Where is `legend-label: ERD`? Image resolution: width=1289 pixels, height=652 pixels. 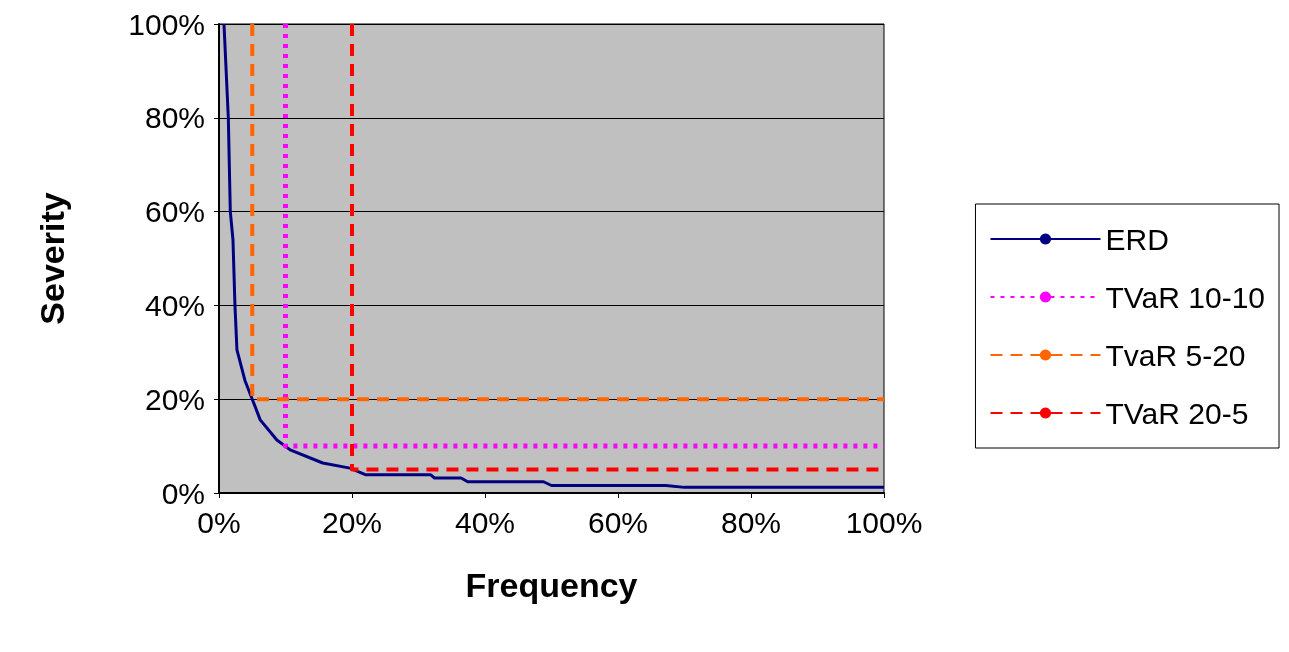 legend-label: ERD is located at coordinates (1137, 239).